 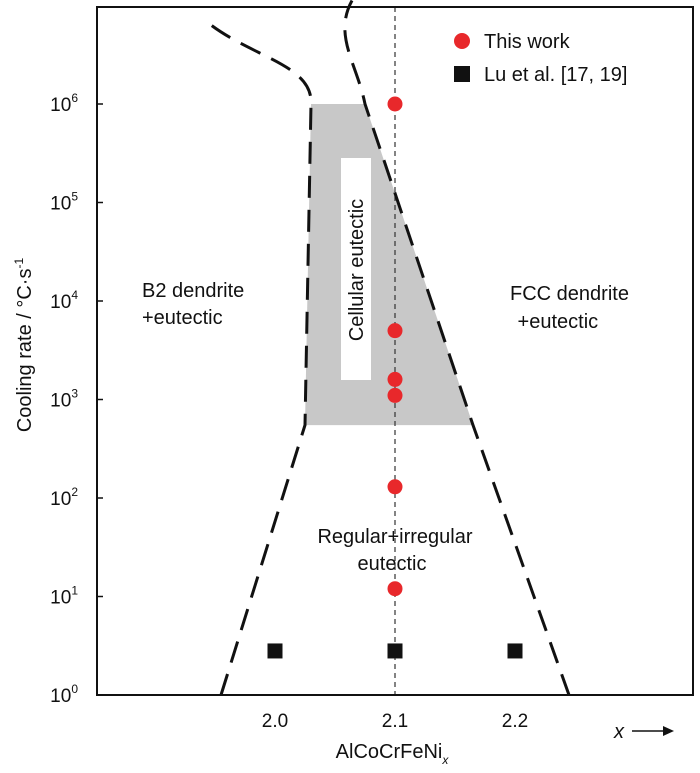 What do you see at coordinates (445, 760) in the screenshot?
I see `x-axis-title-sub: x` at bounding box center [445, 760].